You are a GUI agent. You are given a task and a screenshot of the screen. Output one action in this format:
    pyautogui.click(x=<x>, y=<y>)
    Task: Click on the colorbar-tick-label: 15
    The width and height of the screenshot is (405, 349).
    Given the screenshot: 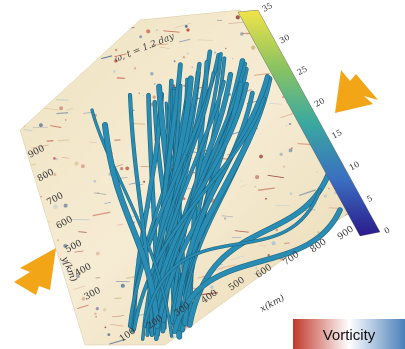 What is the action you would take?
    pyautogui.click(x=336, y=134)
    